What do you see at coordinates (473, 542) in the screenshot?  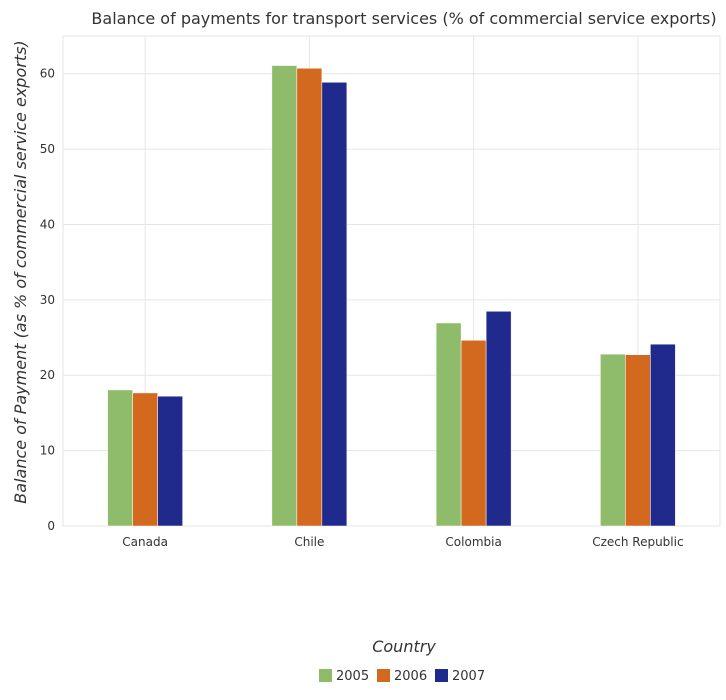 I see `x-tick-label: Colombia` at bounding box center [473, 542].